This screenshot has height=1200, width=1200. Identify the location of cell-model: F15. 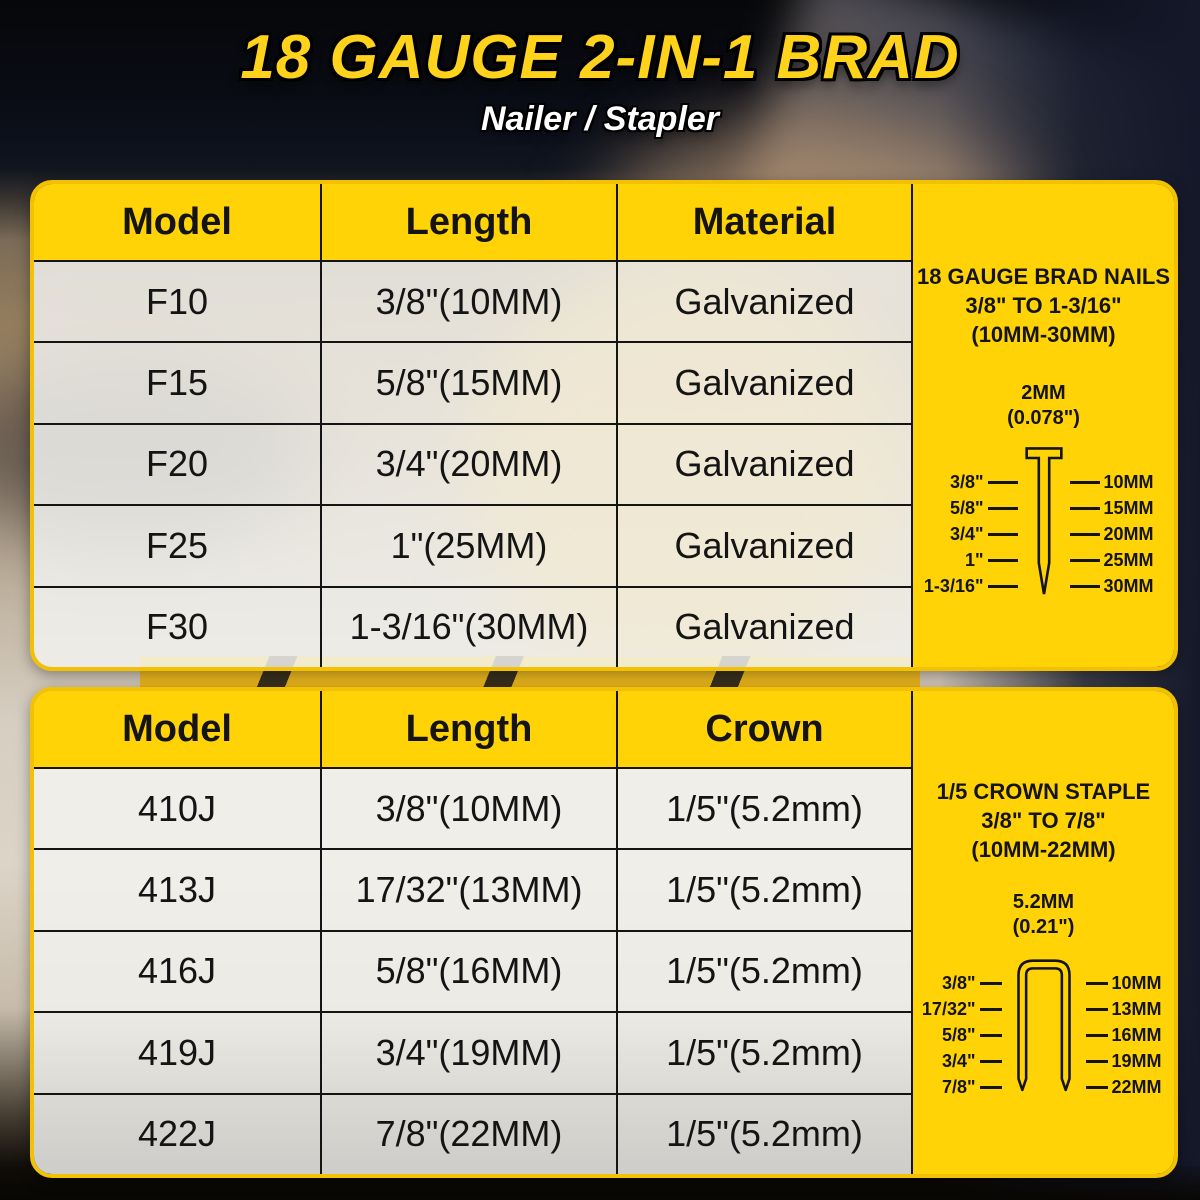
(178, 382).